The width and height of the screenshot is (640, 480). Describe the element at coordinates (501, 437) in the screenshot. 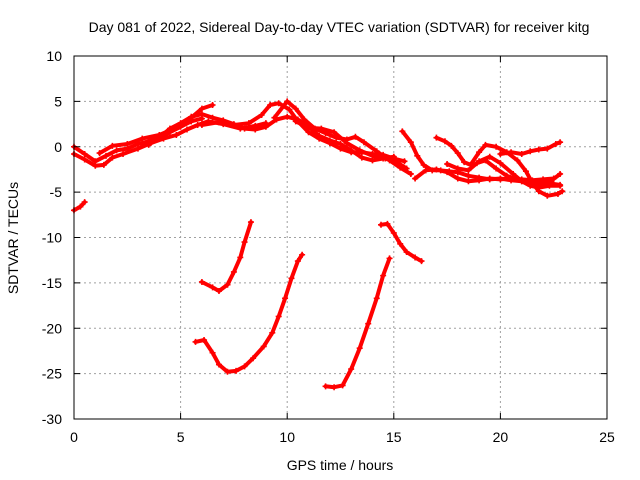

I see `x-tick-label: 20` at that location.